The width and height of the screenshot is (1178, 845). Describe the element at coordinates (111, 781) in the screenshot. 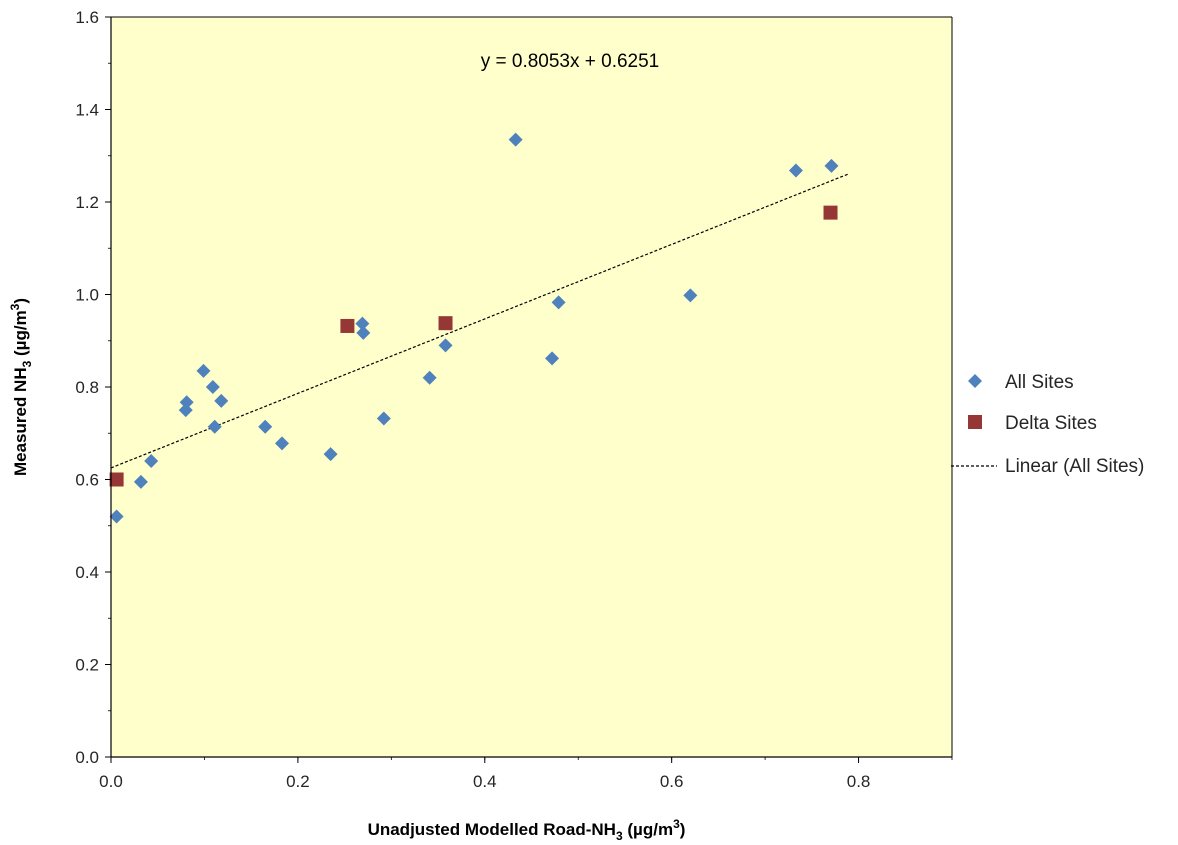

I see `x-tick-label: 0.0` at that location.